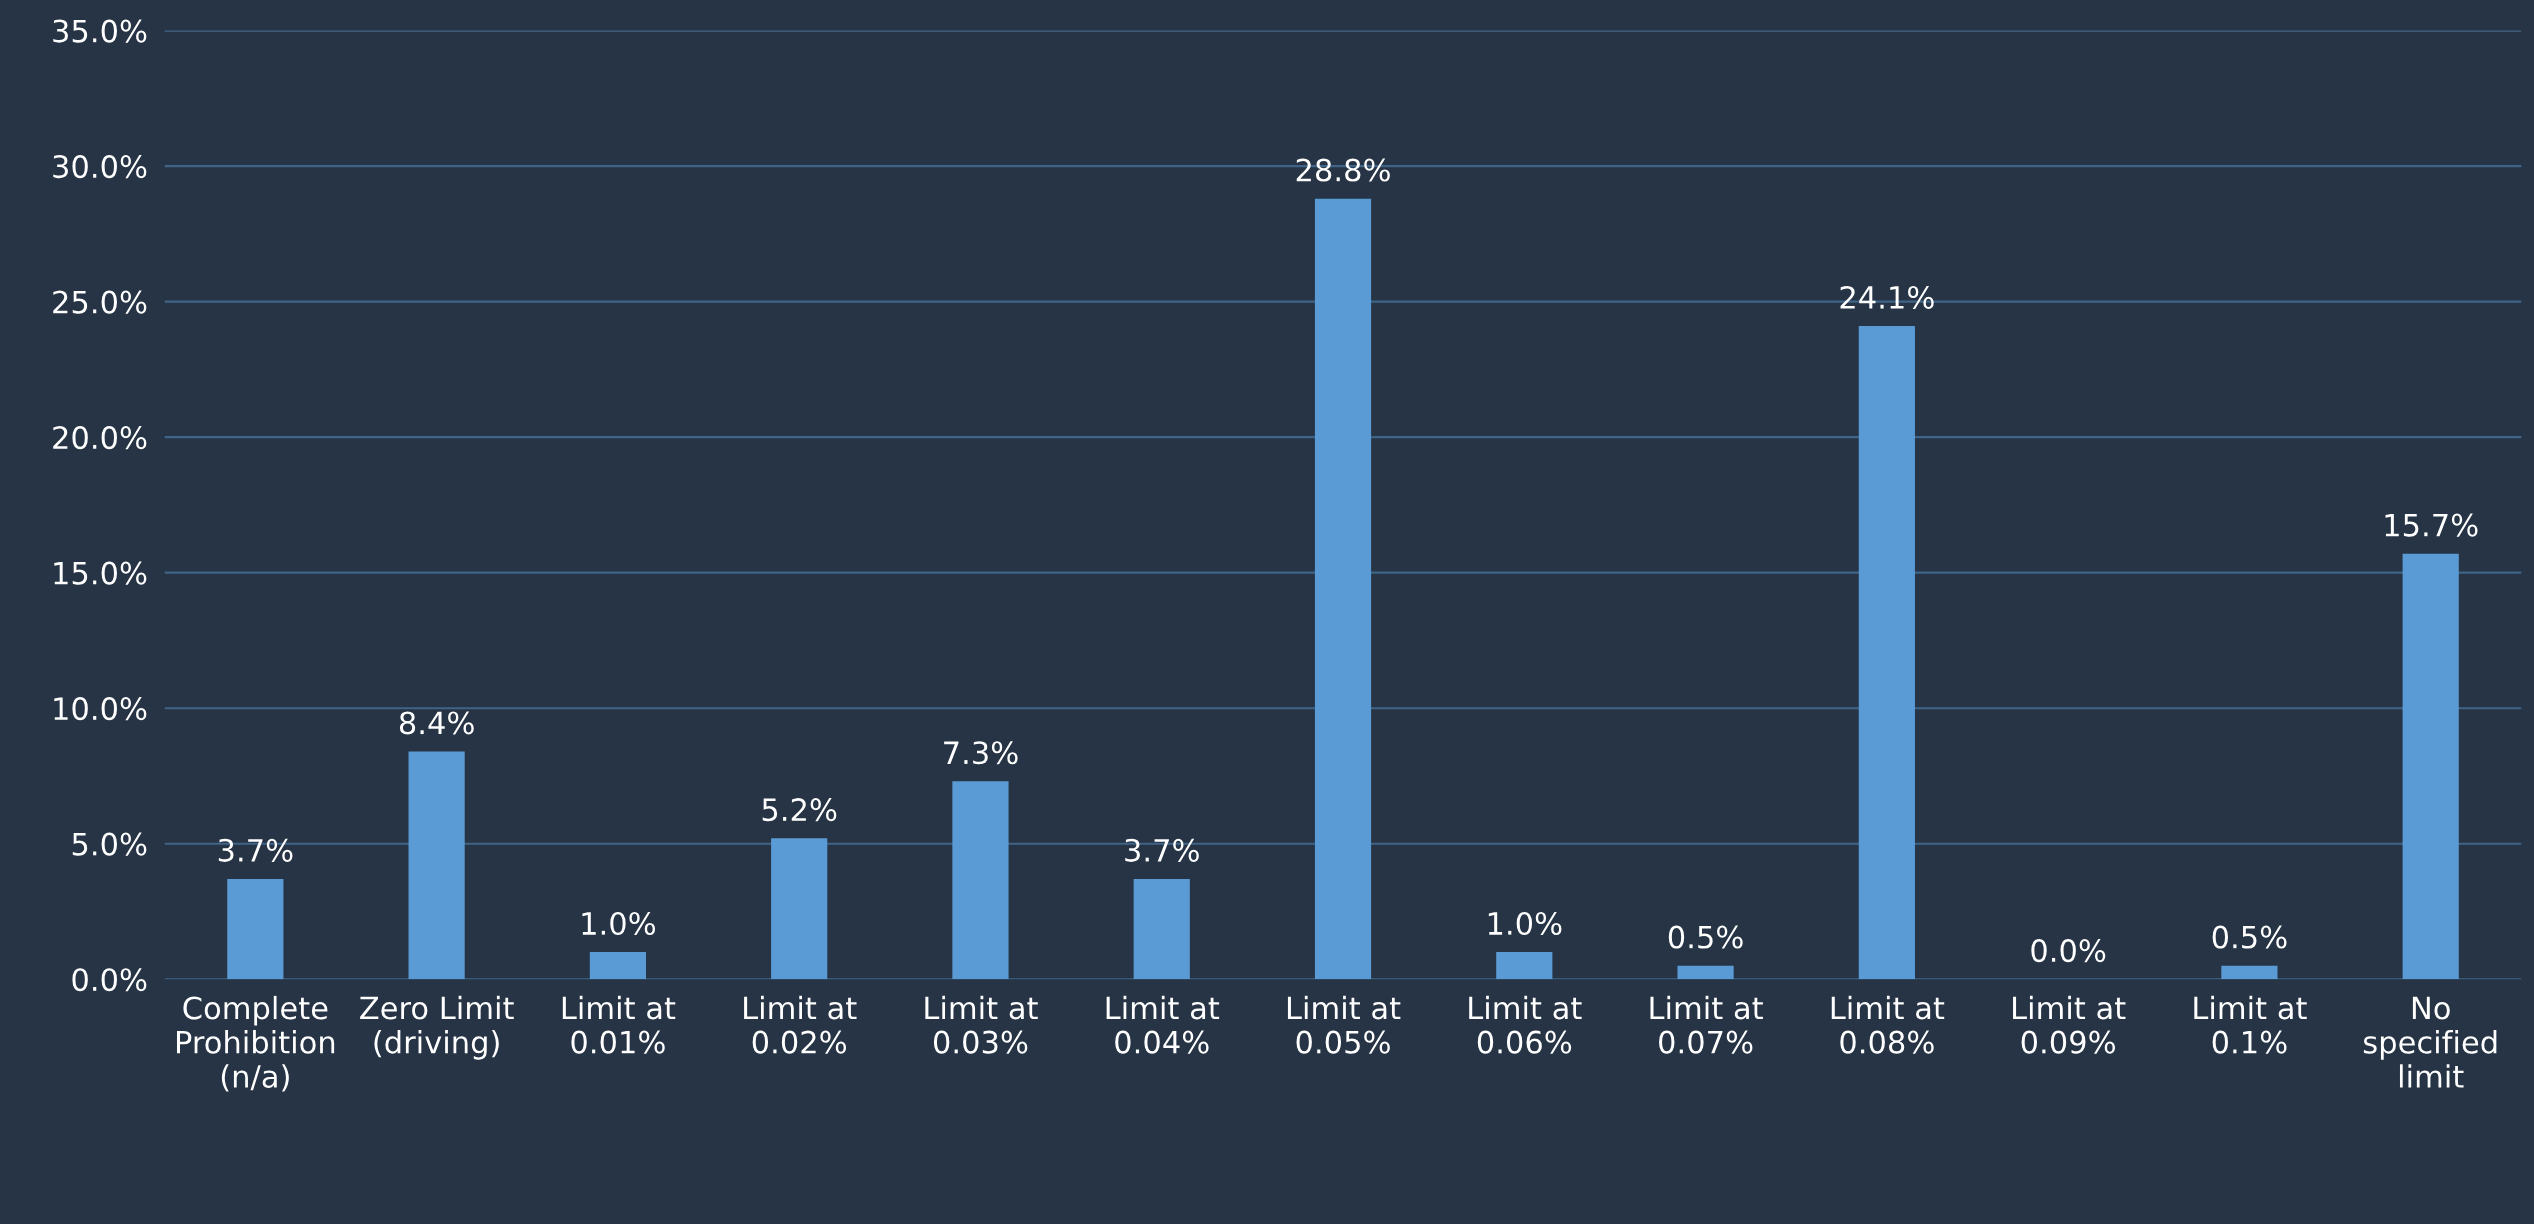 The height and width of the screenshot is (1224, 2534). I want to click on y-tick-label: 5.0%, so click(109, 844).